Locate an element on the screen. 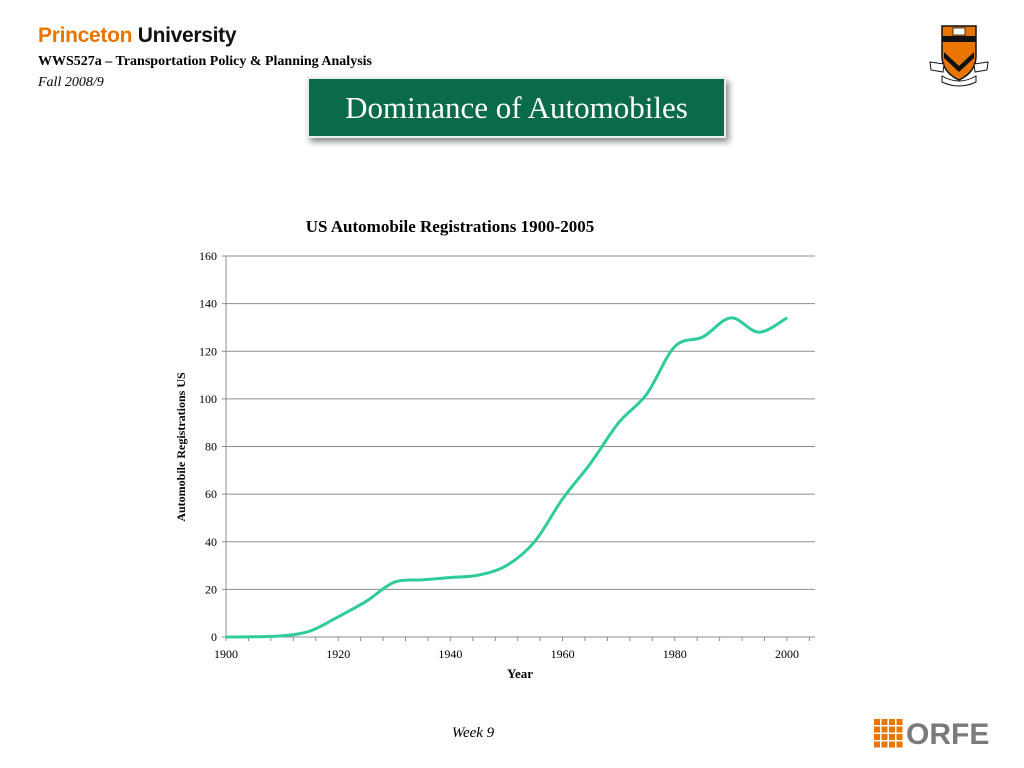  y-axis-label: Automobile Registrations US is located at coordinates (181, 447).